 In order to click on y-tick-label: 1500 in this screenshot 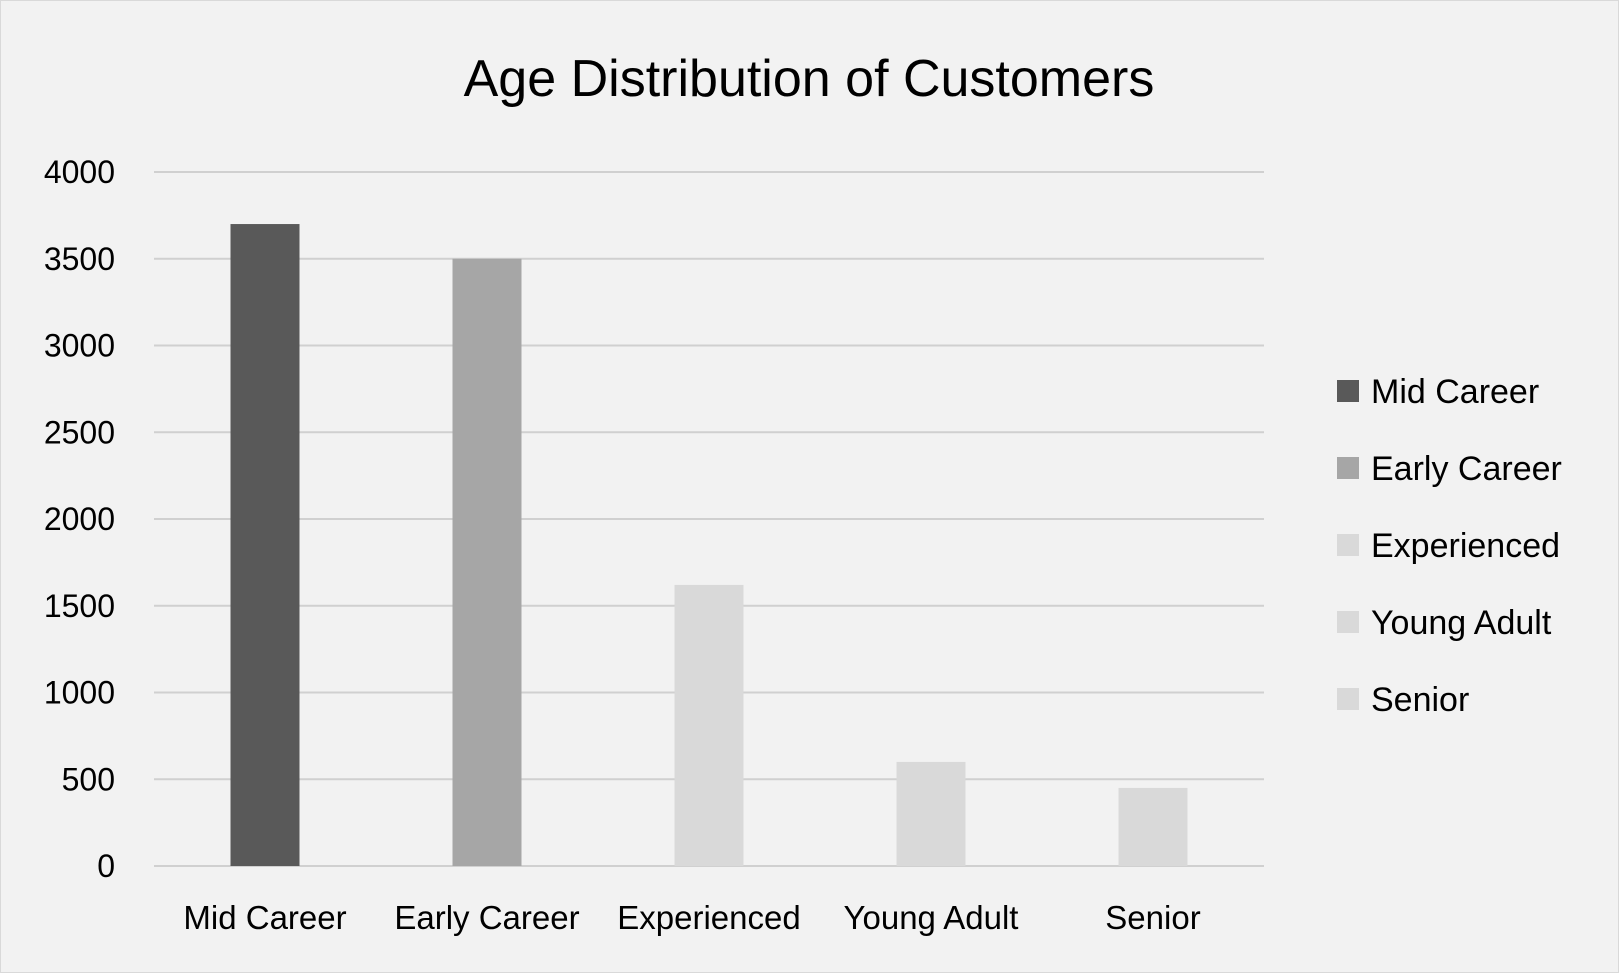, I will do `click(79, 606)`.